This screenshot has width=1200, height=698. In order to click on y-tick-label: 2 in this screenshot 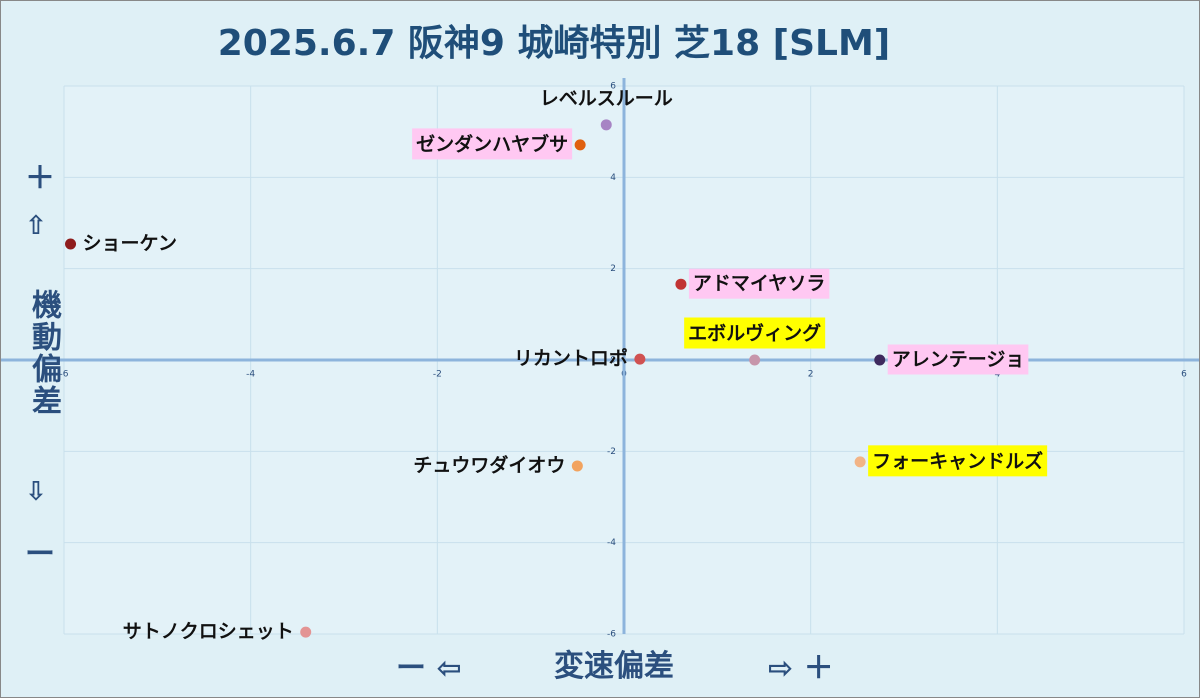, I will do `click(613, 269)`.